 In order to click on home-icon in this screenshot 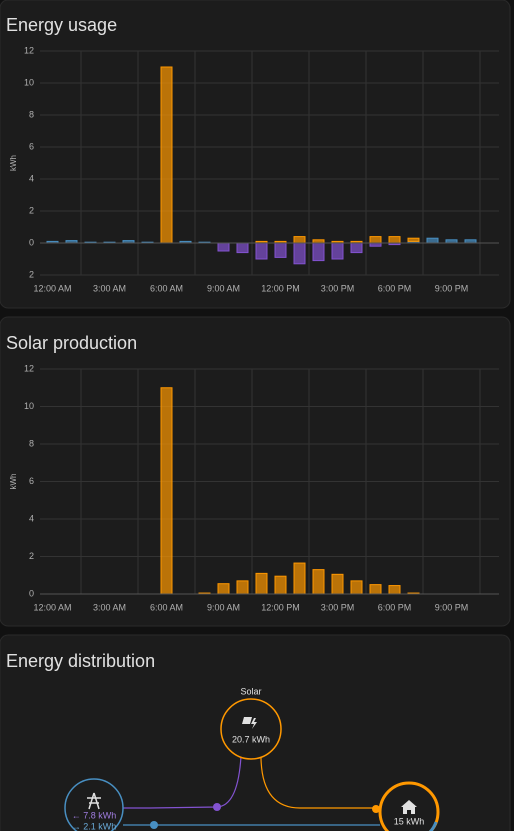, I will do `click(409, 807)`.